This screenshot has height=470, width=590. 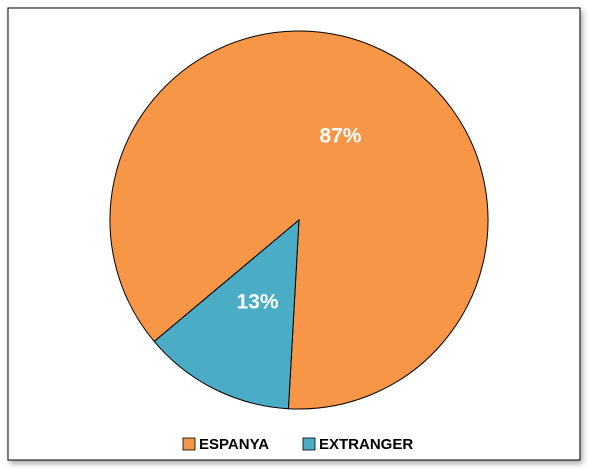 I want to click on data-label: 87%, so click(x=340, y=136).